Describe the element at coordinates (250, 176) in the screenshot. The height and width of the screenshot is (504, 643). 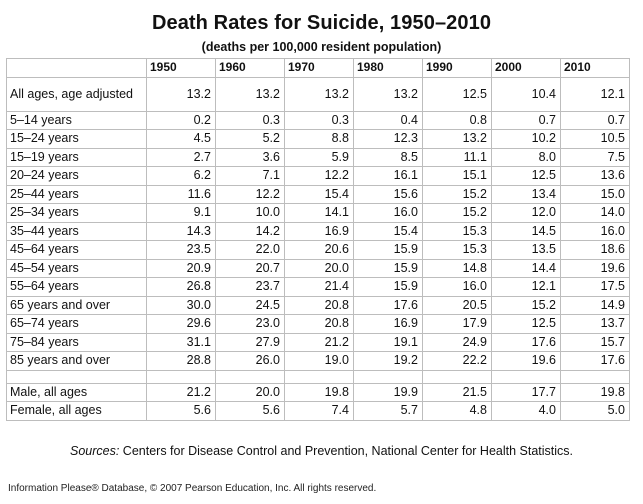
I see `rate-cell: 7.1` at that location.